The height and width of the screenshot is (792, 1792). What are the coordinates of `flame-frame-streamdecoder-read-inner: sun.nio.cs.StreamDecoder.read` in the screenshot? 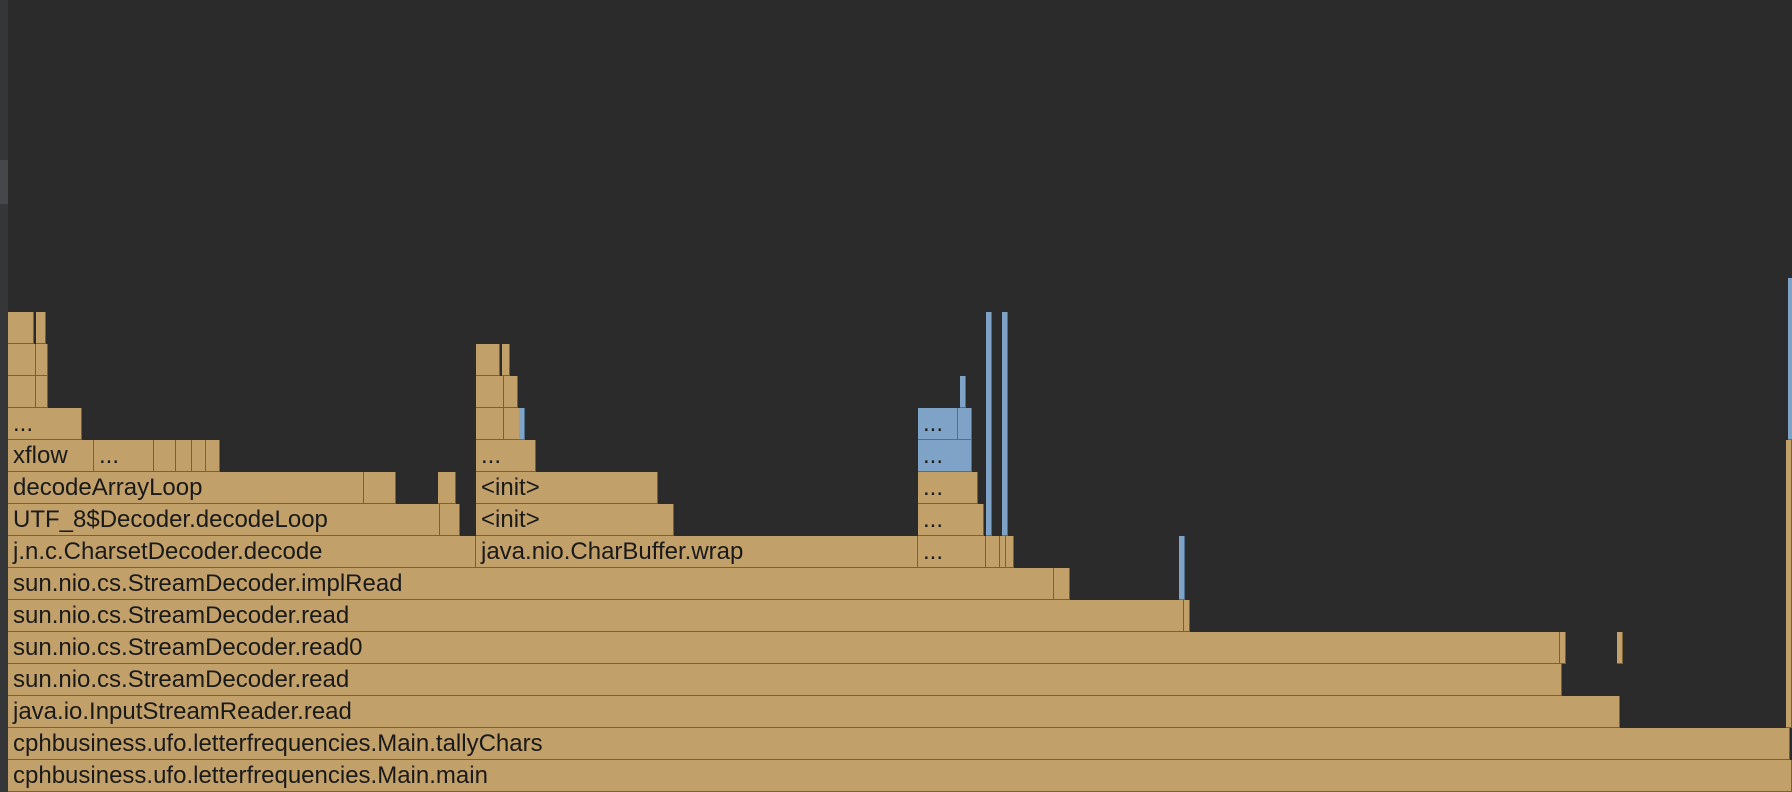 It's located at (596, 616).